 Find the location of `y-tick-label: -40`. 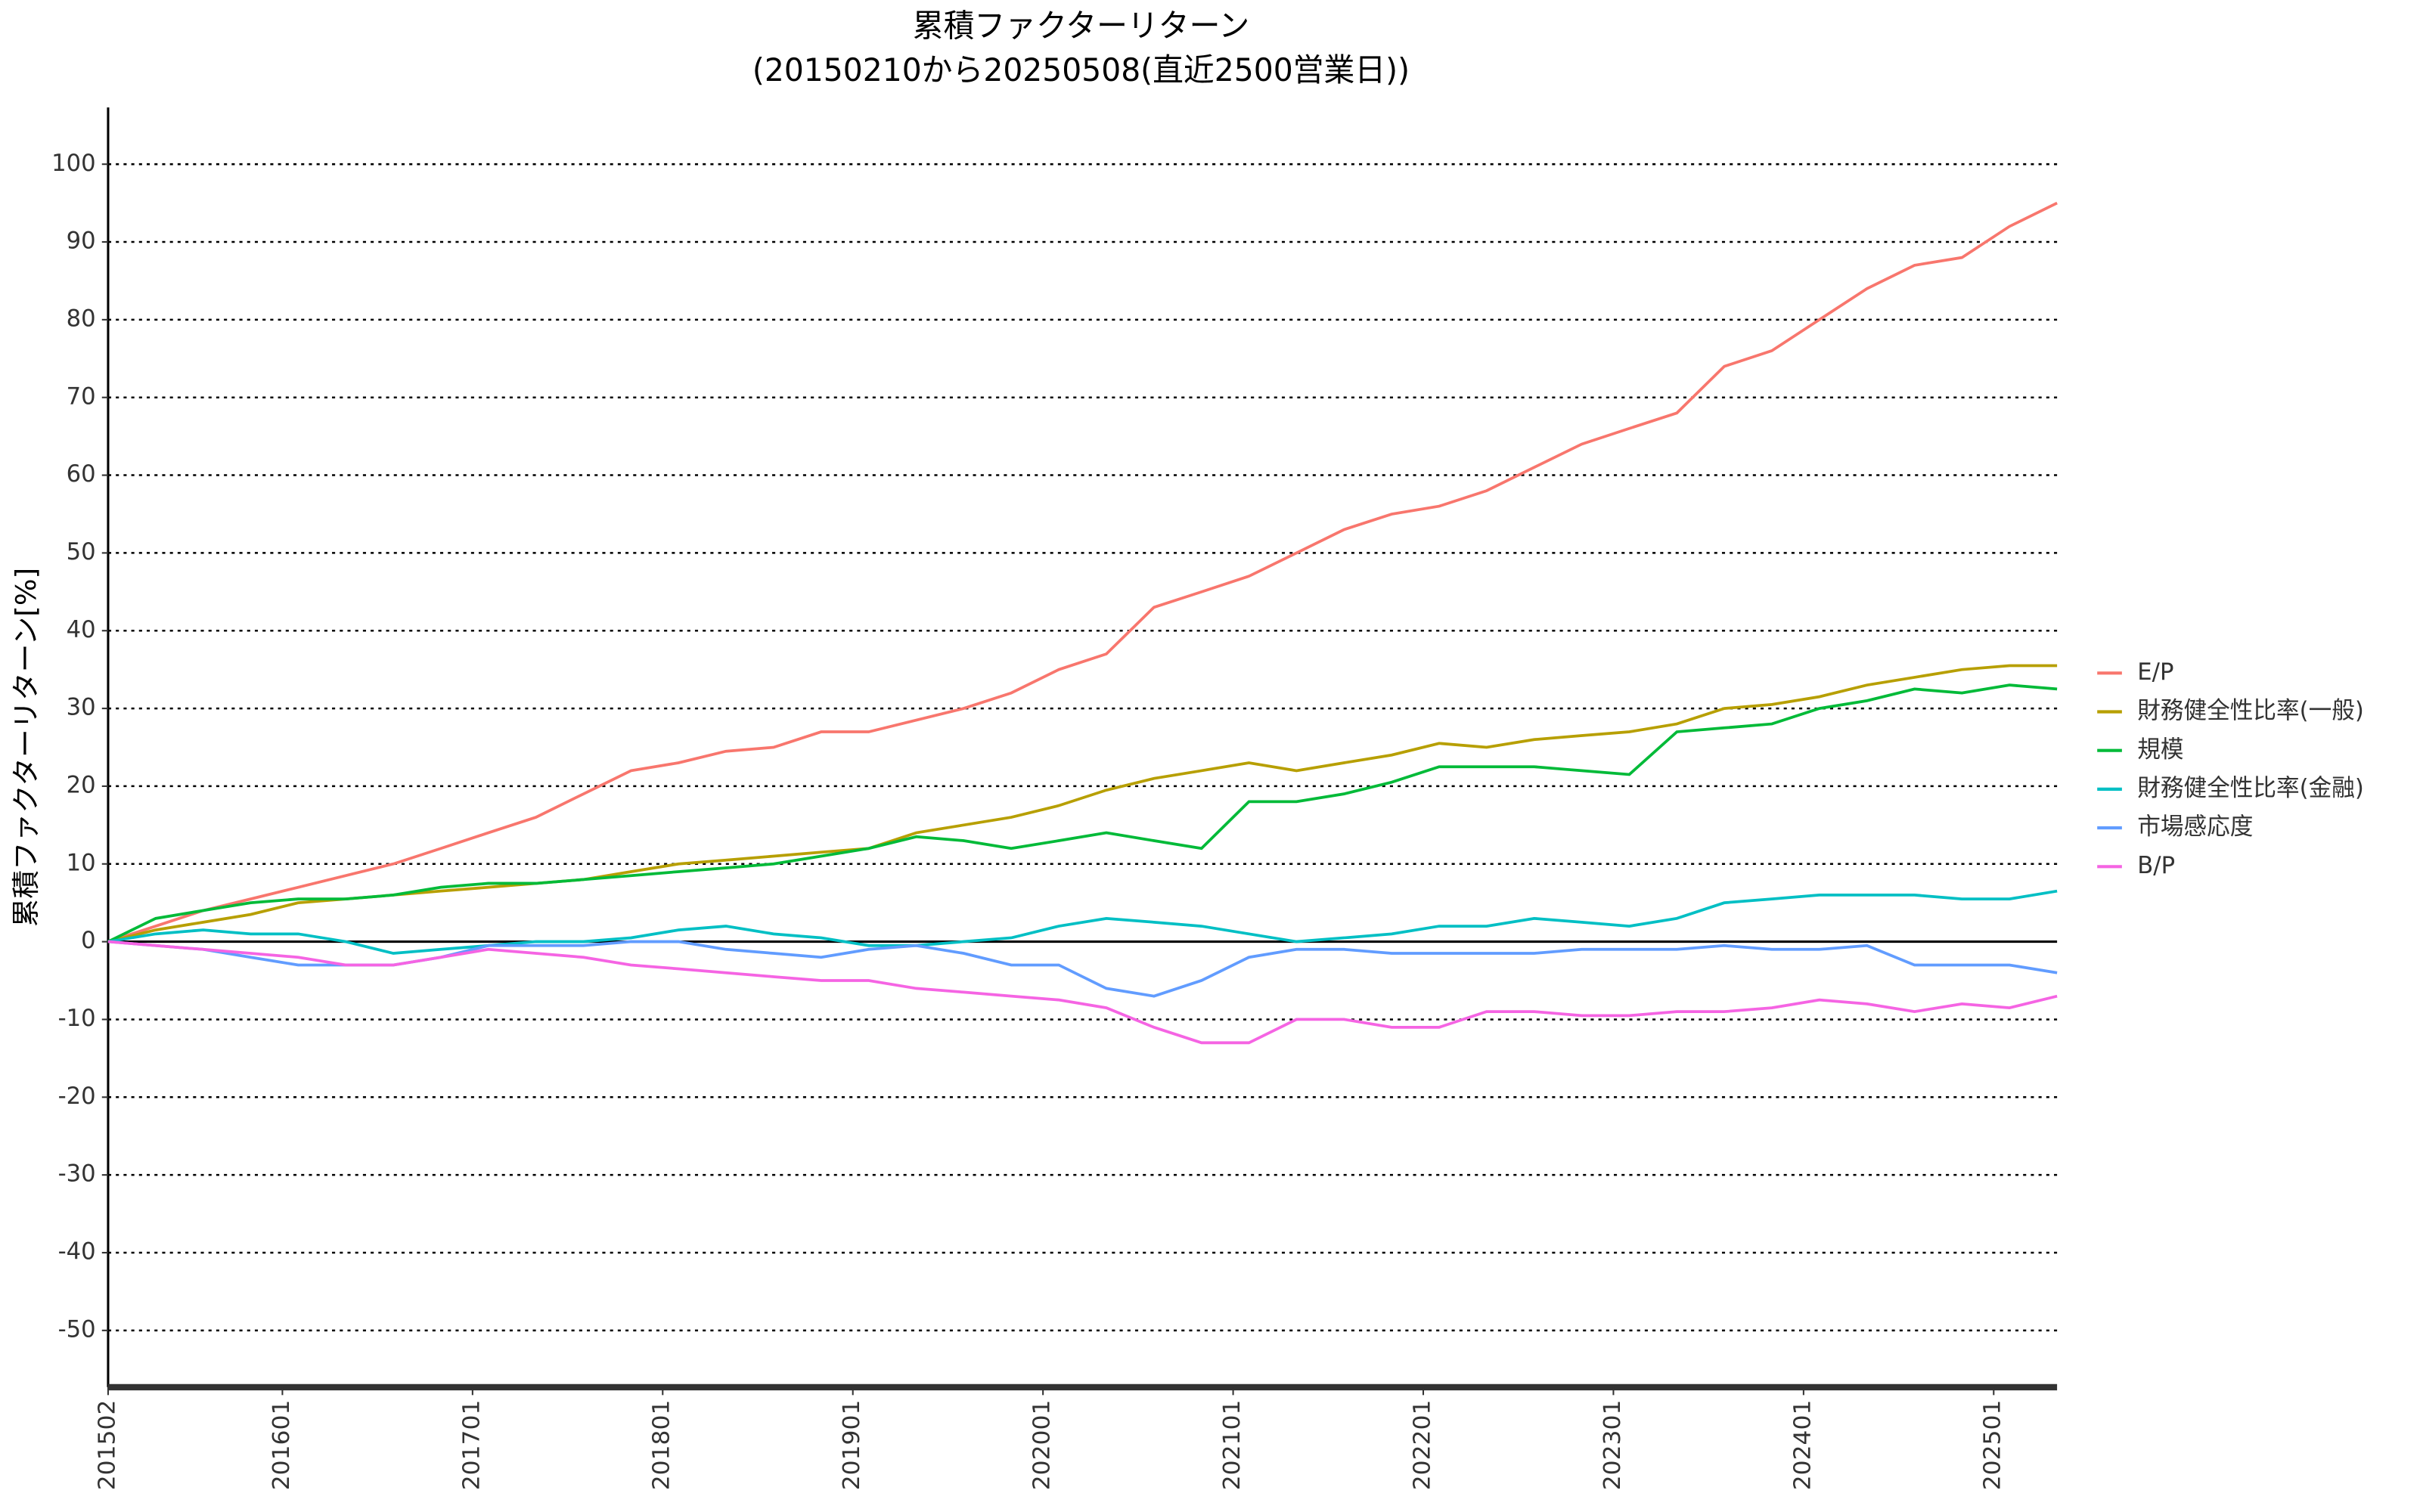

y-tick-label: -40 is located at coordinates (77, 1251).